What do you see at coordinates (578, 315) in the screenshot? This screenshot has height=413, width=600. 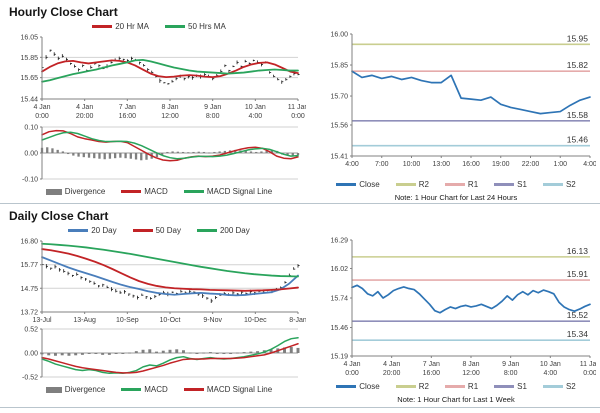 I see `svg-text: 15.52` at bounding box center [578, 315].